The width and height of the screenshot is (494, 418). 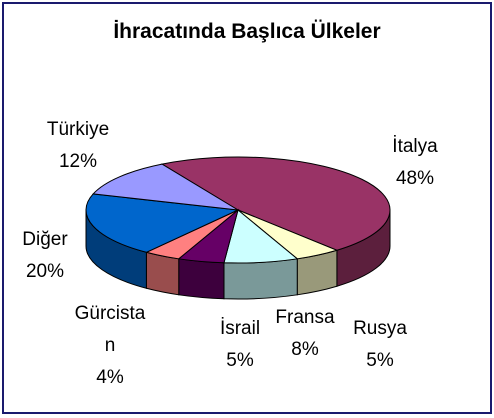 I want to click on category-label: İtalya, so click(x=415, y=146).